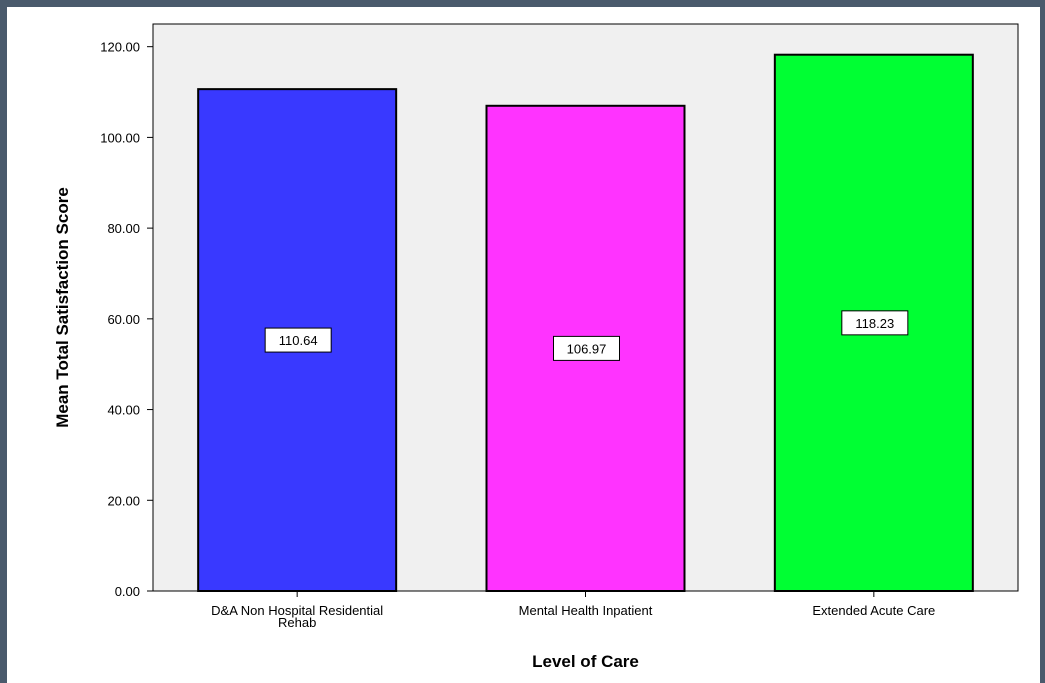  I want to click on y-axis: 0.00 20.00 40.00 60.00 80.00 100.00 120.00, so click(126, 319).